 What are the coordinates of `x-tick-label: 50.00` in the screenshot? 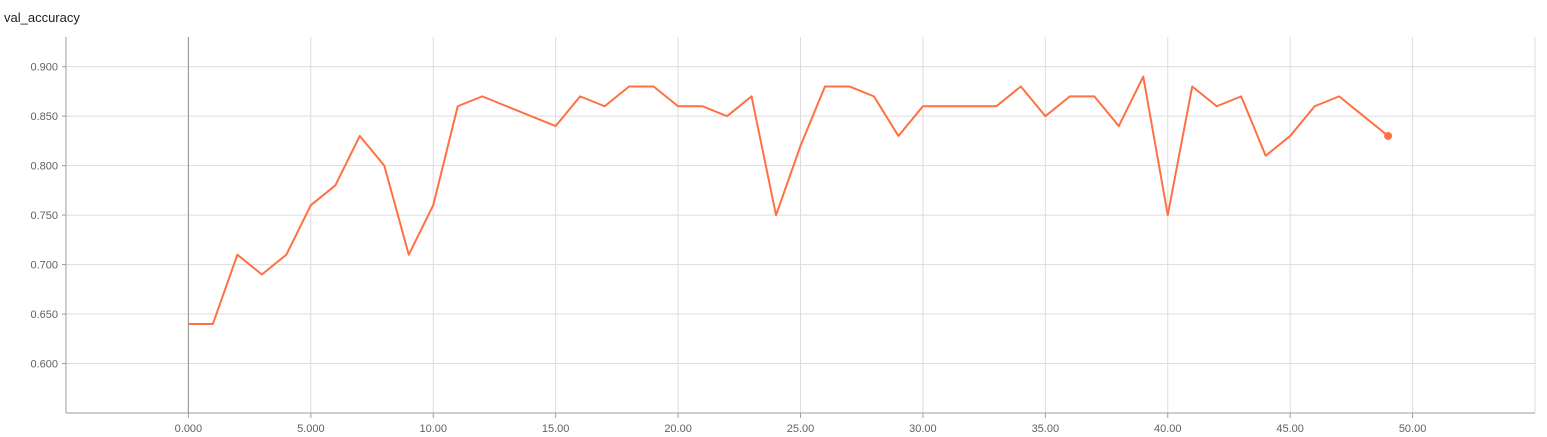 It's located at (1413, 429).